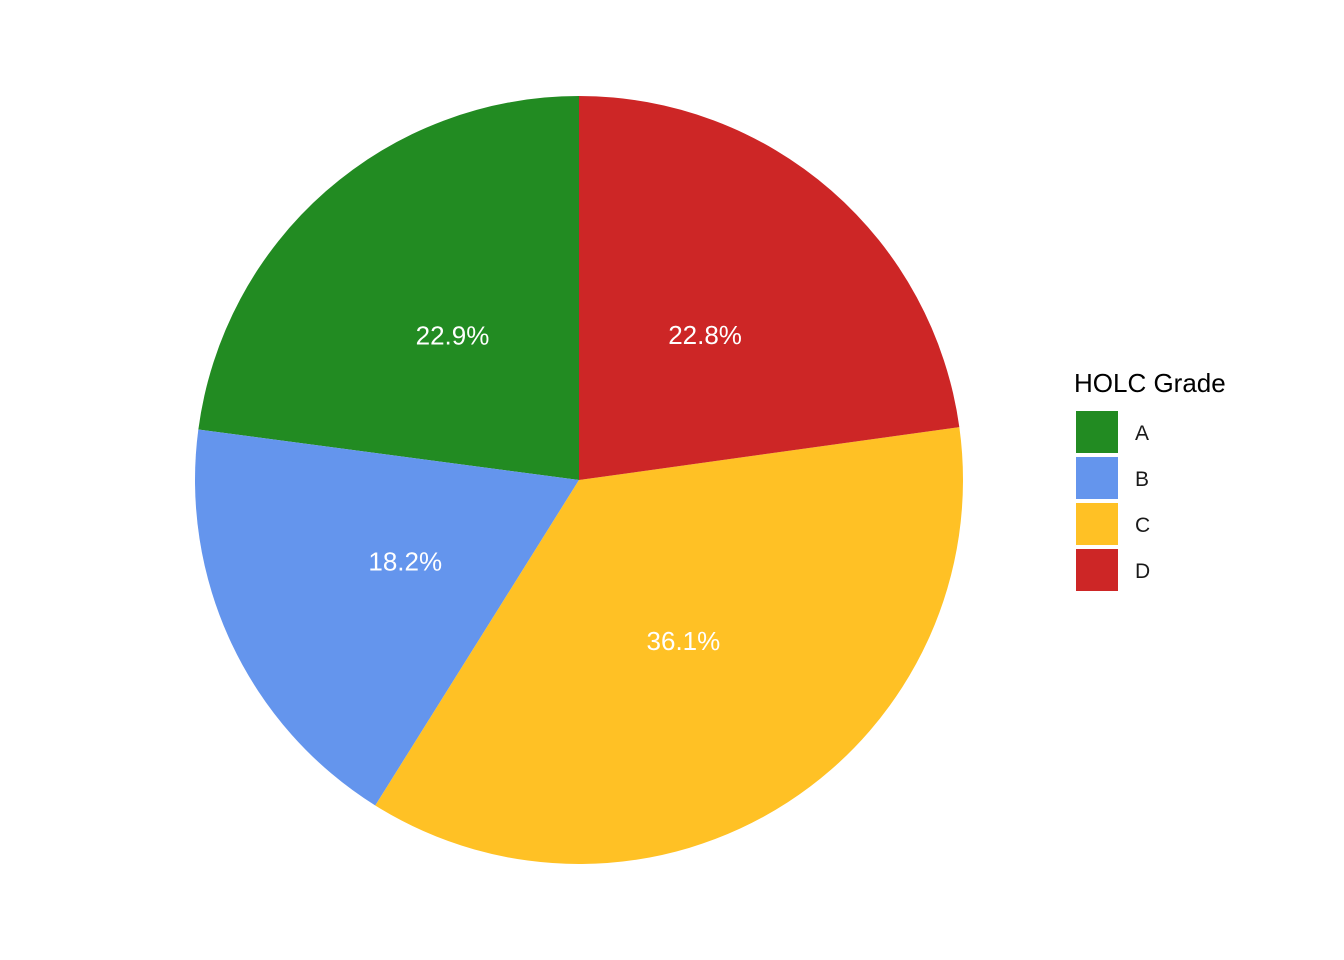 This screenshot has height=960, width=1344. Describe the element at coordinates (1142, 571) in the screenshot. I see `legend-label-d: D` at that location.